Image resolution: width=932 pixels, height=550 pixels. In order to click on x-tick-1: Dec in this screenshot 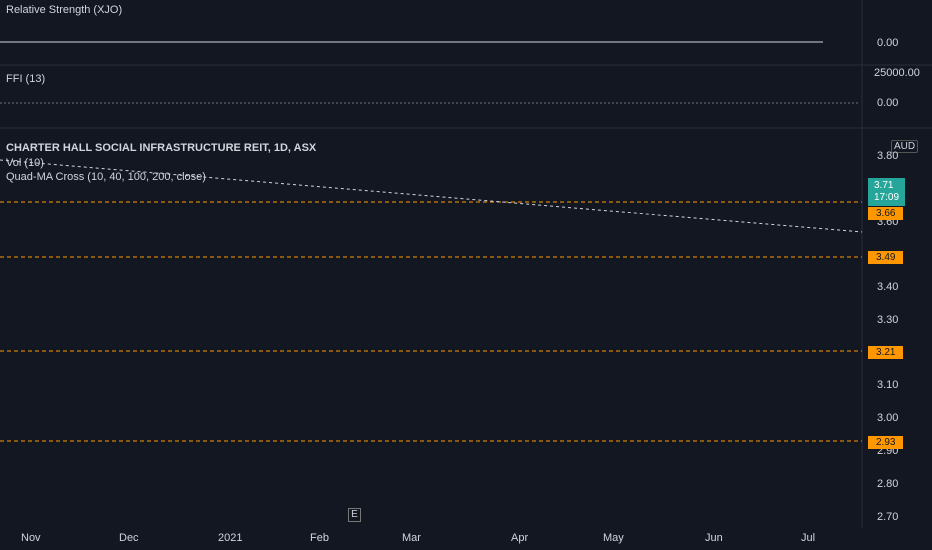, I will do `click(129, 538)`.